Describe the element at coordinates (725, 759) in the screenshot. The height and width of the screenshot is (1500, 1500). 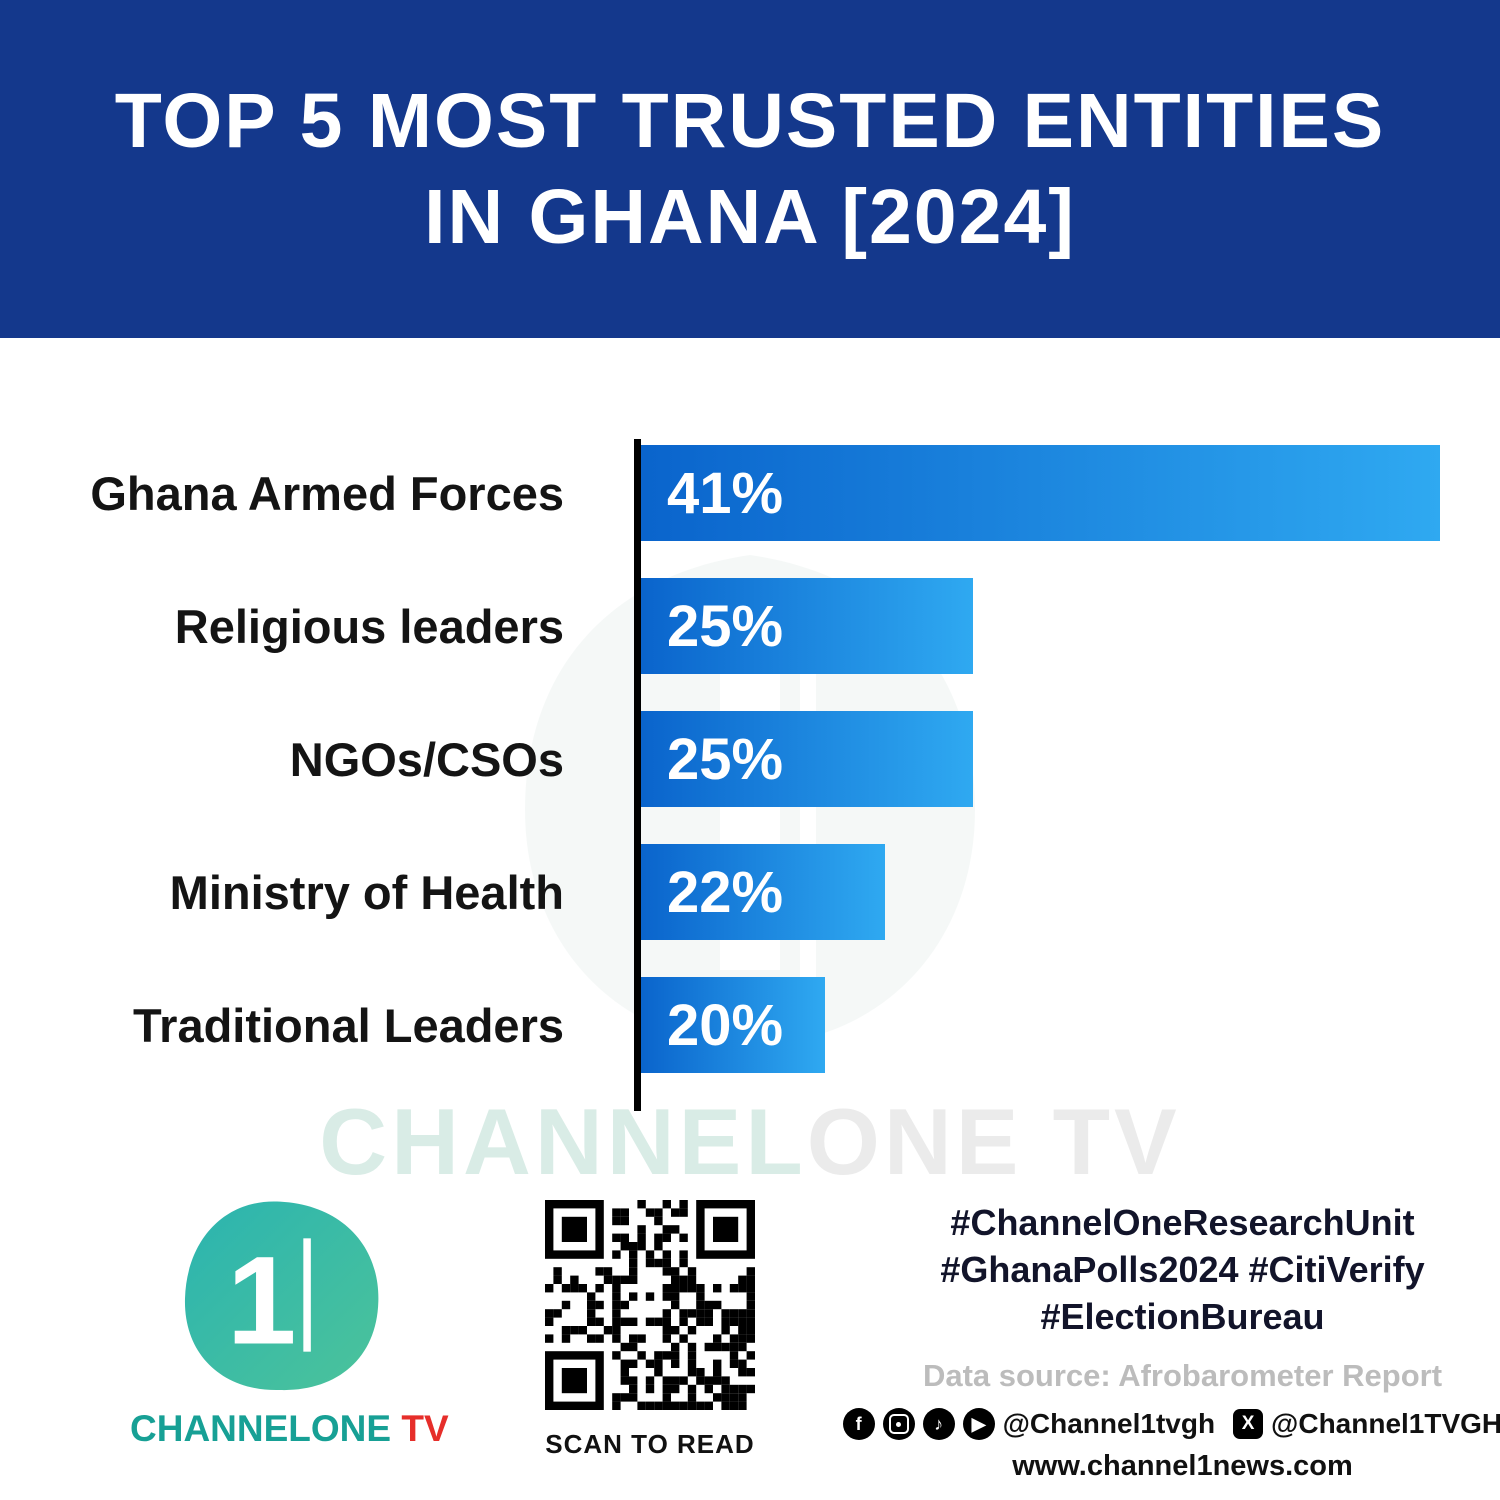
I see `bar-value-2: 25%` at that location.